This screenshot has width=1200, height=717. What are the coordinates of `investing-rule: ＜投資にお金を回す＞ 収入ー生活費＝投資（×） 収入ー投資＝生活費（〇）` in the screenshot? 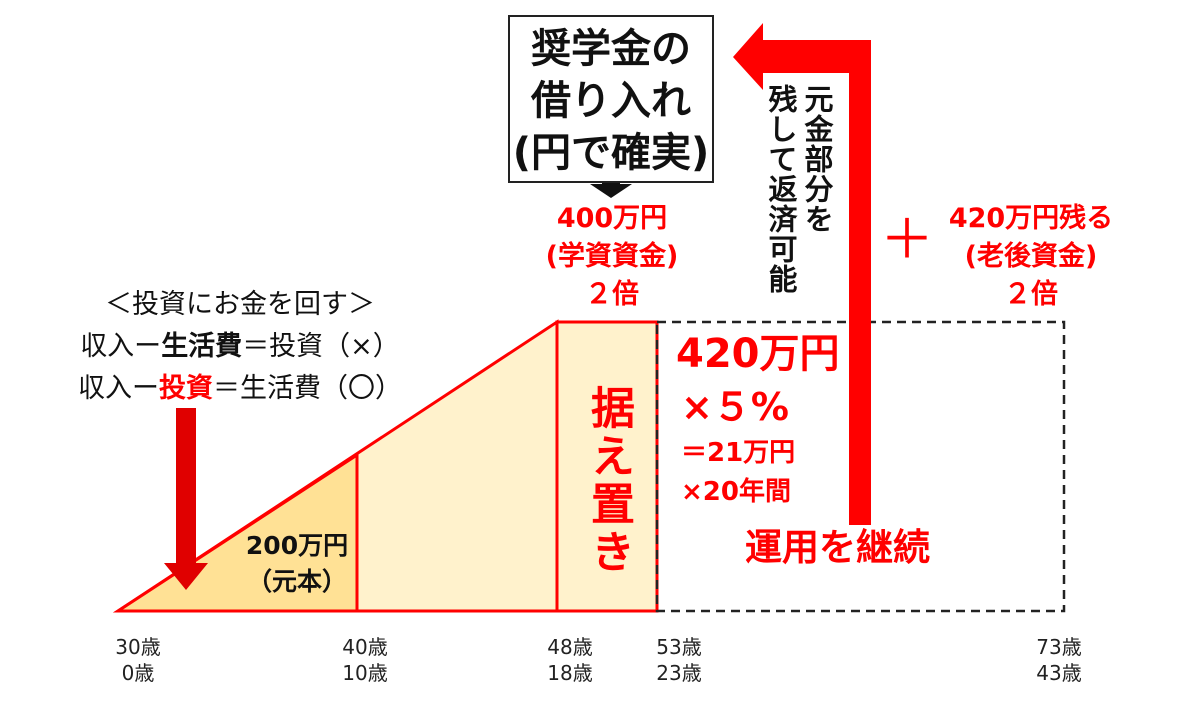 It's located at (240, 347).